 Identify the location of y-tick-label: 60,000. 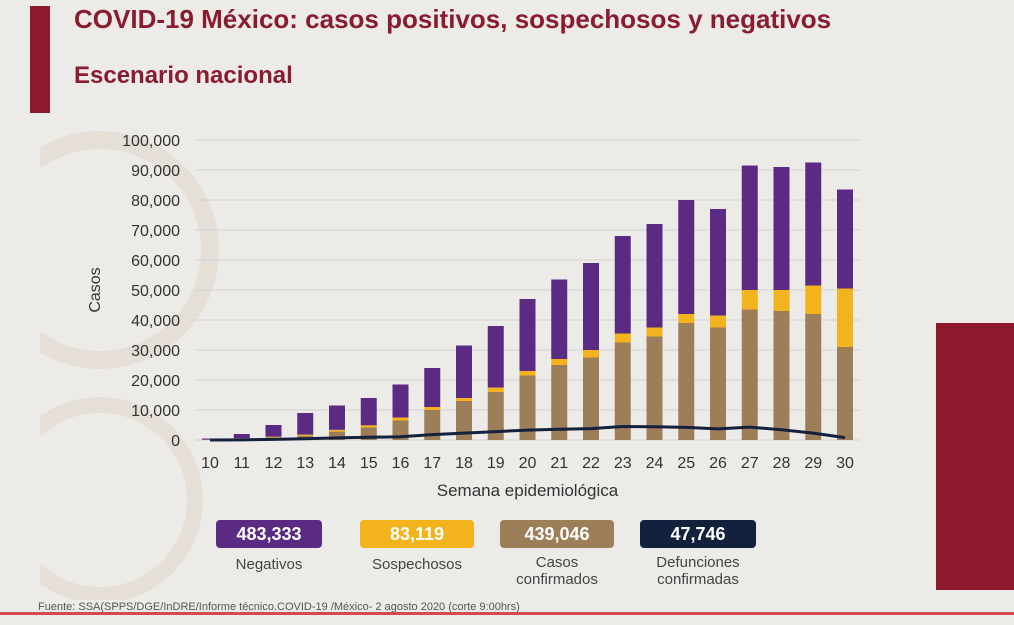
(155, 261).